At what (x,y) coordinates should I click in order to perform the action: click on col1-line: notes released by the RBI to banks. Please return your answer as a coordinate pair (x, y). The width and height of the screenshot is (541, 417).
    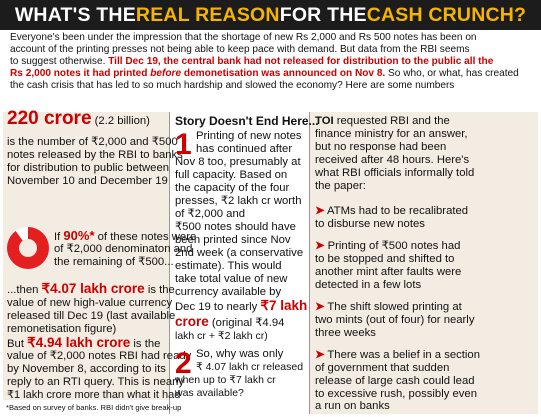
    Looking at the image, I should click on (95, 155).